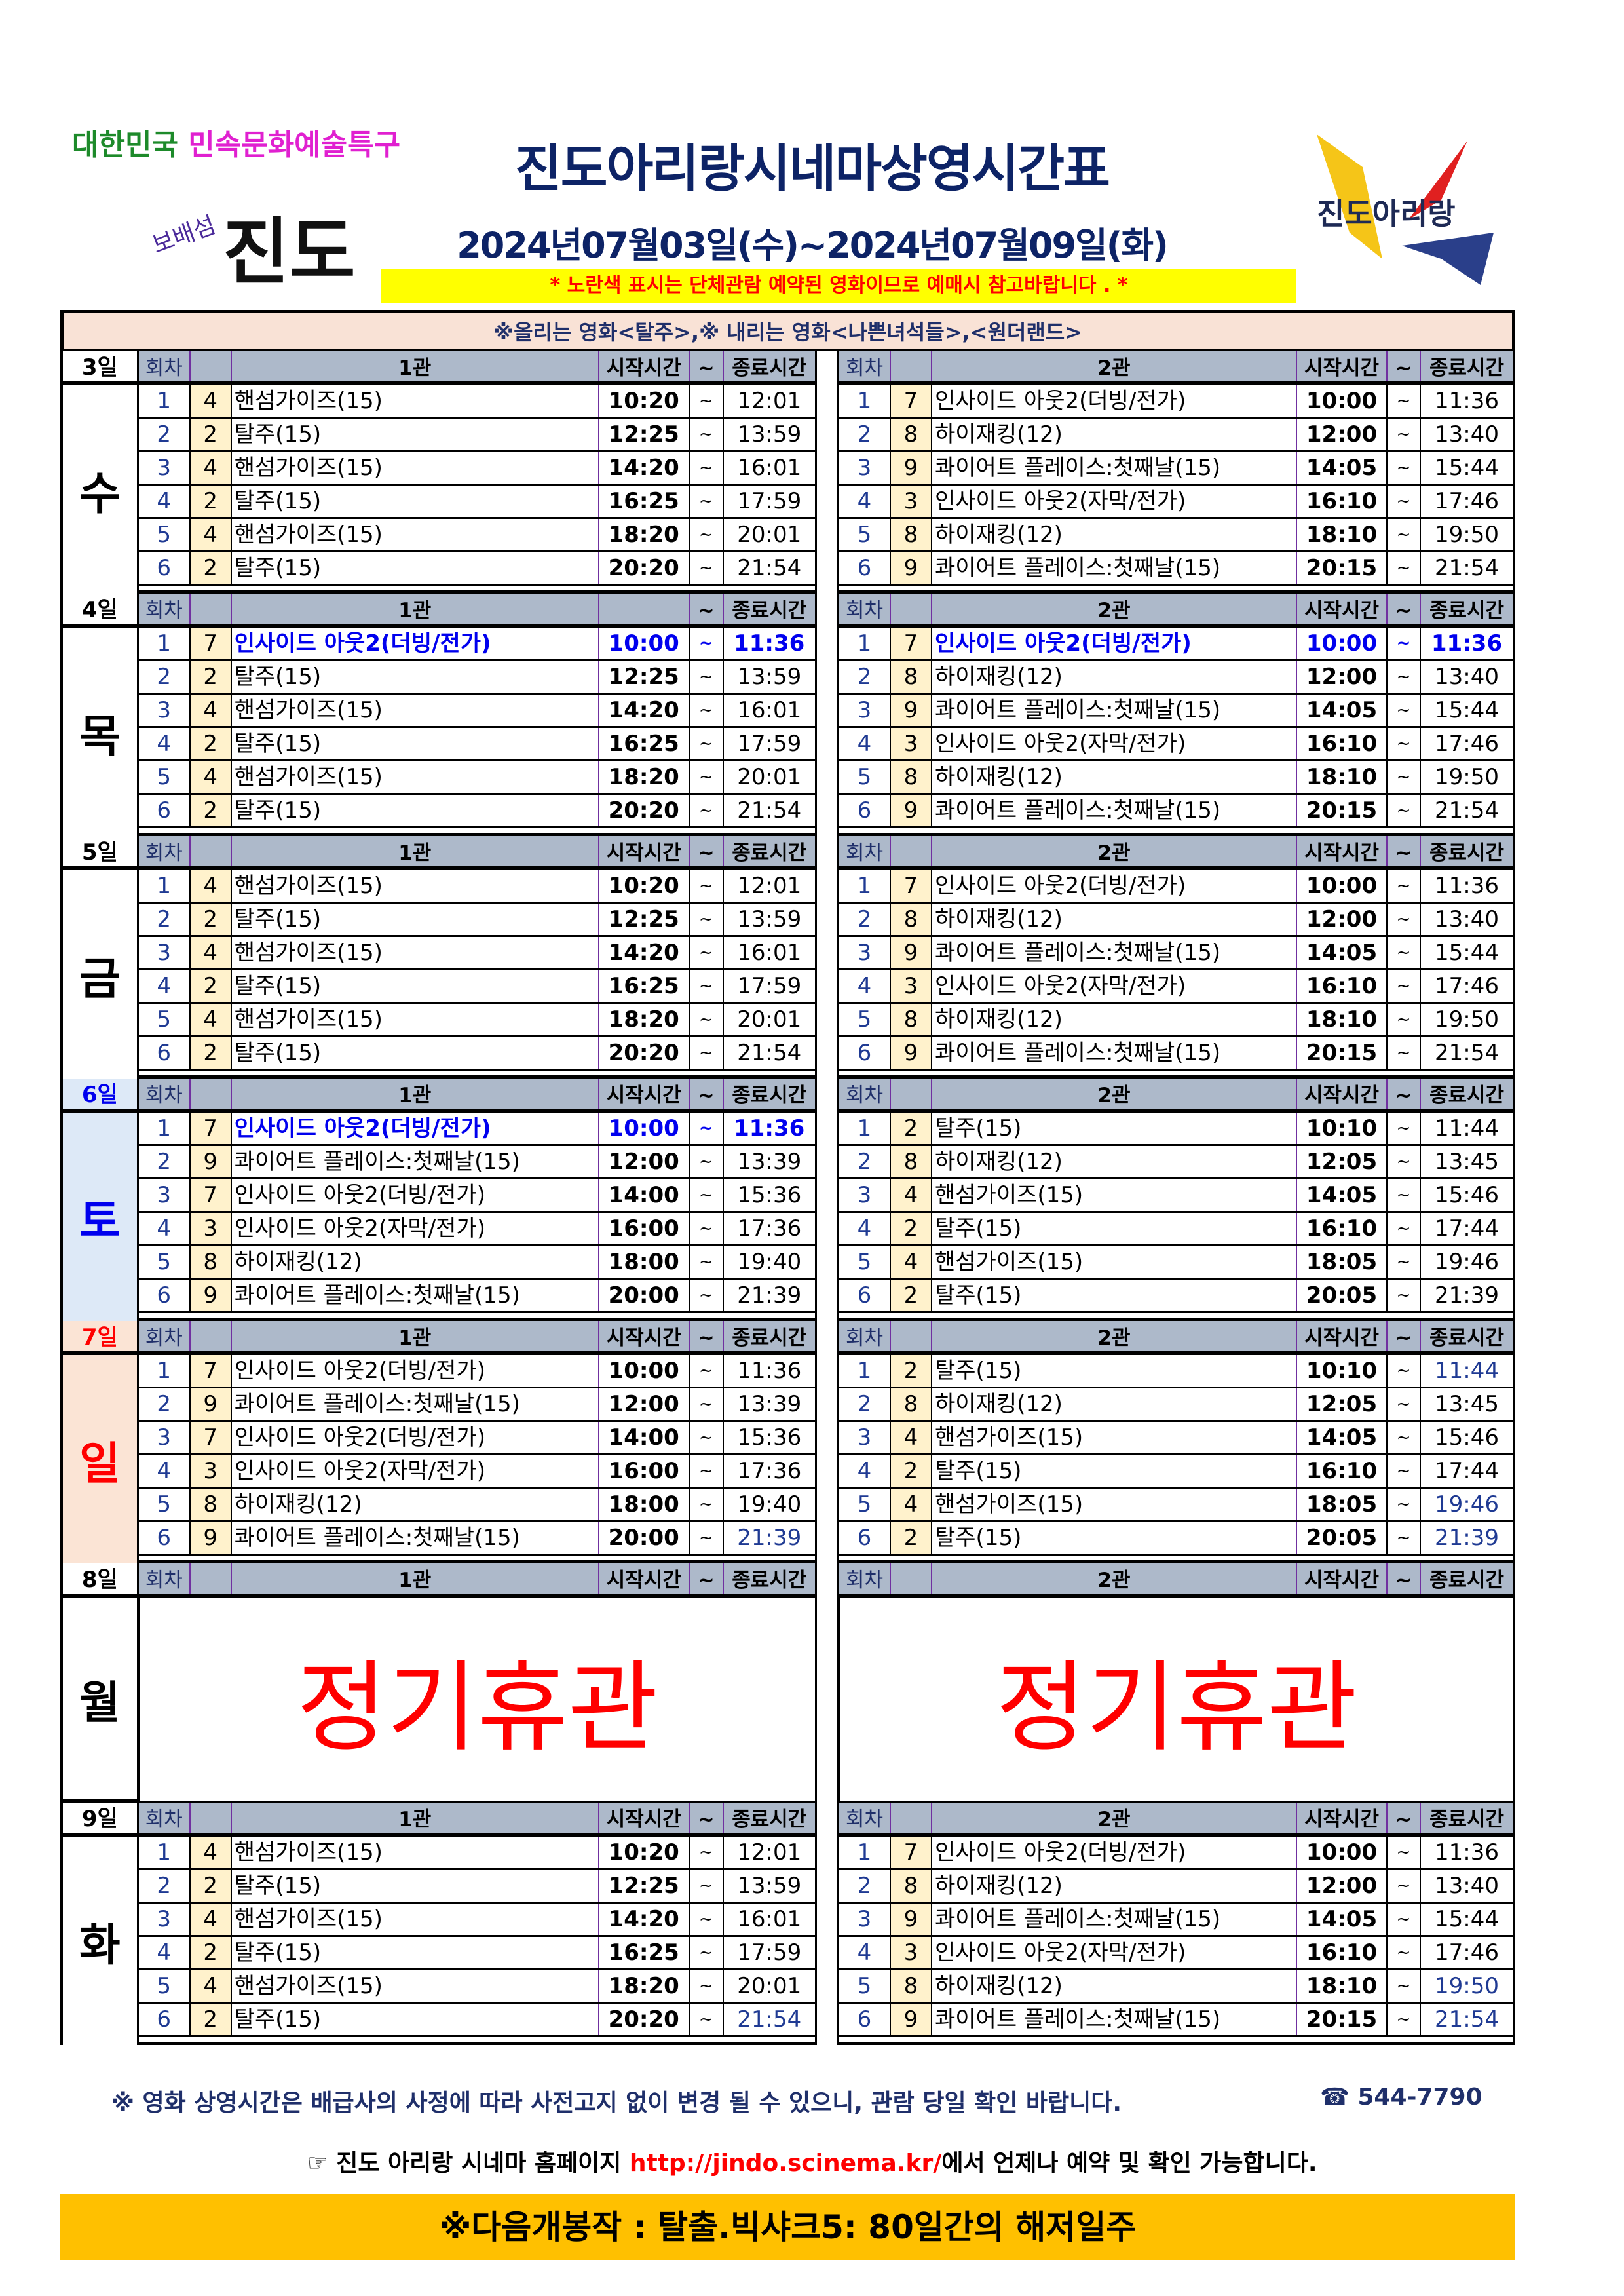  Describe the element at coordinates (1176, 368) in the screenshot. I see `hall-header-row: 회차 2관 시작시간 ~ 종료시간` at that location.